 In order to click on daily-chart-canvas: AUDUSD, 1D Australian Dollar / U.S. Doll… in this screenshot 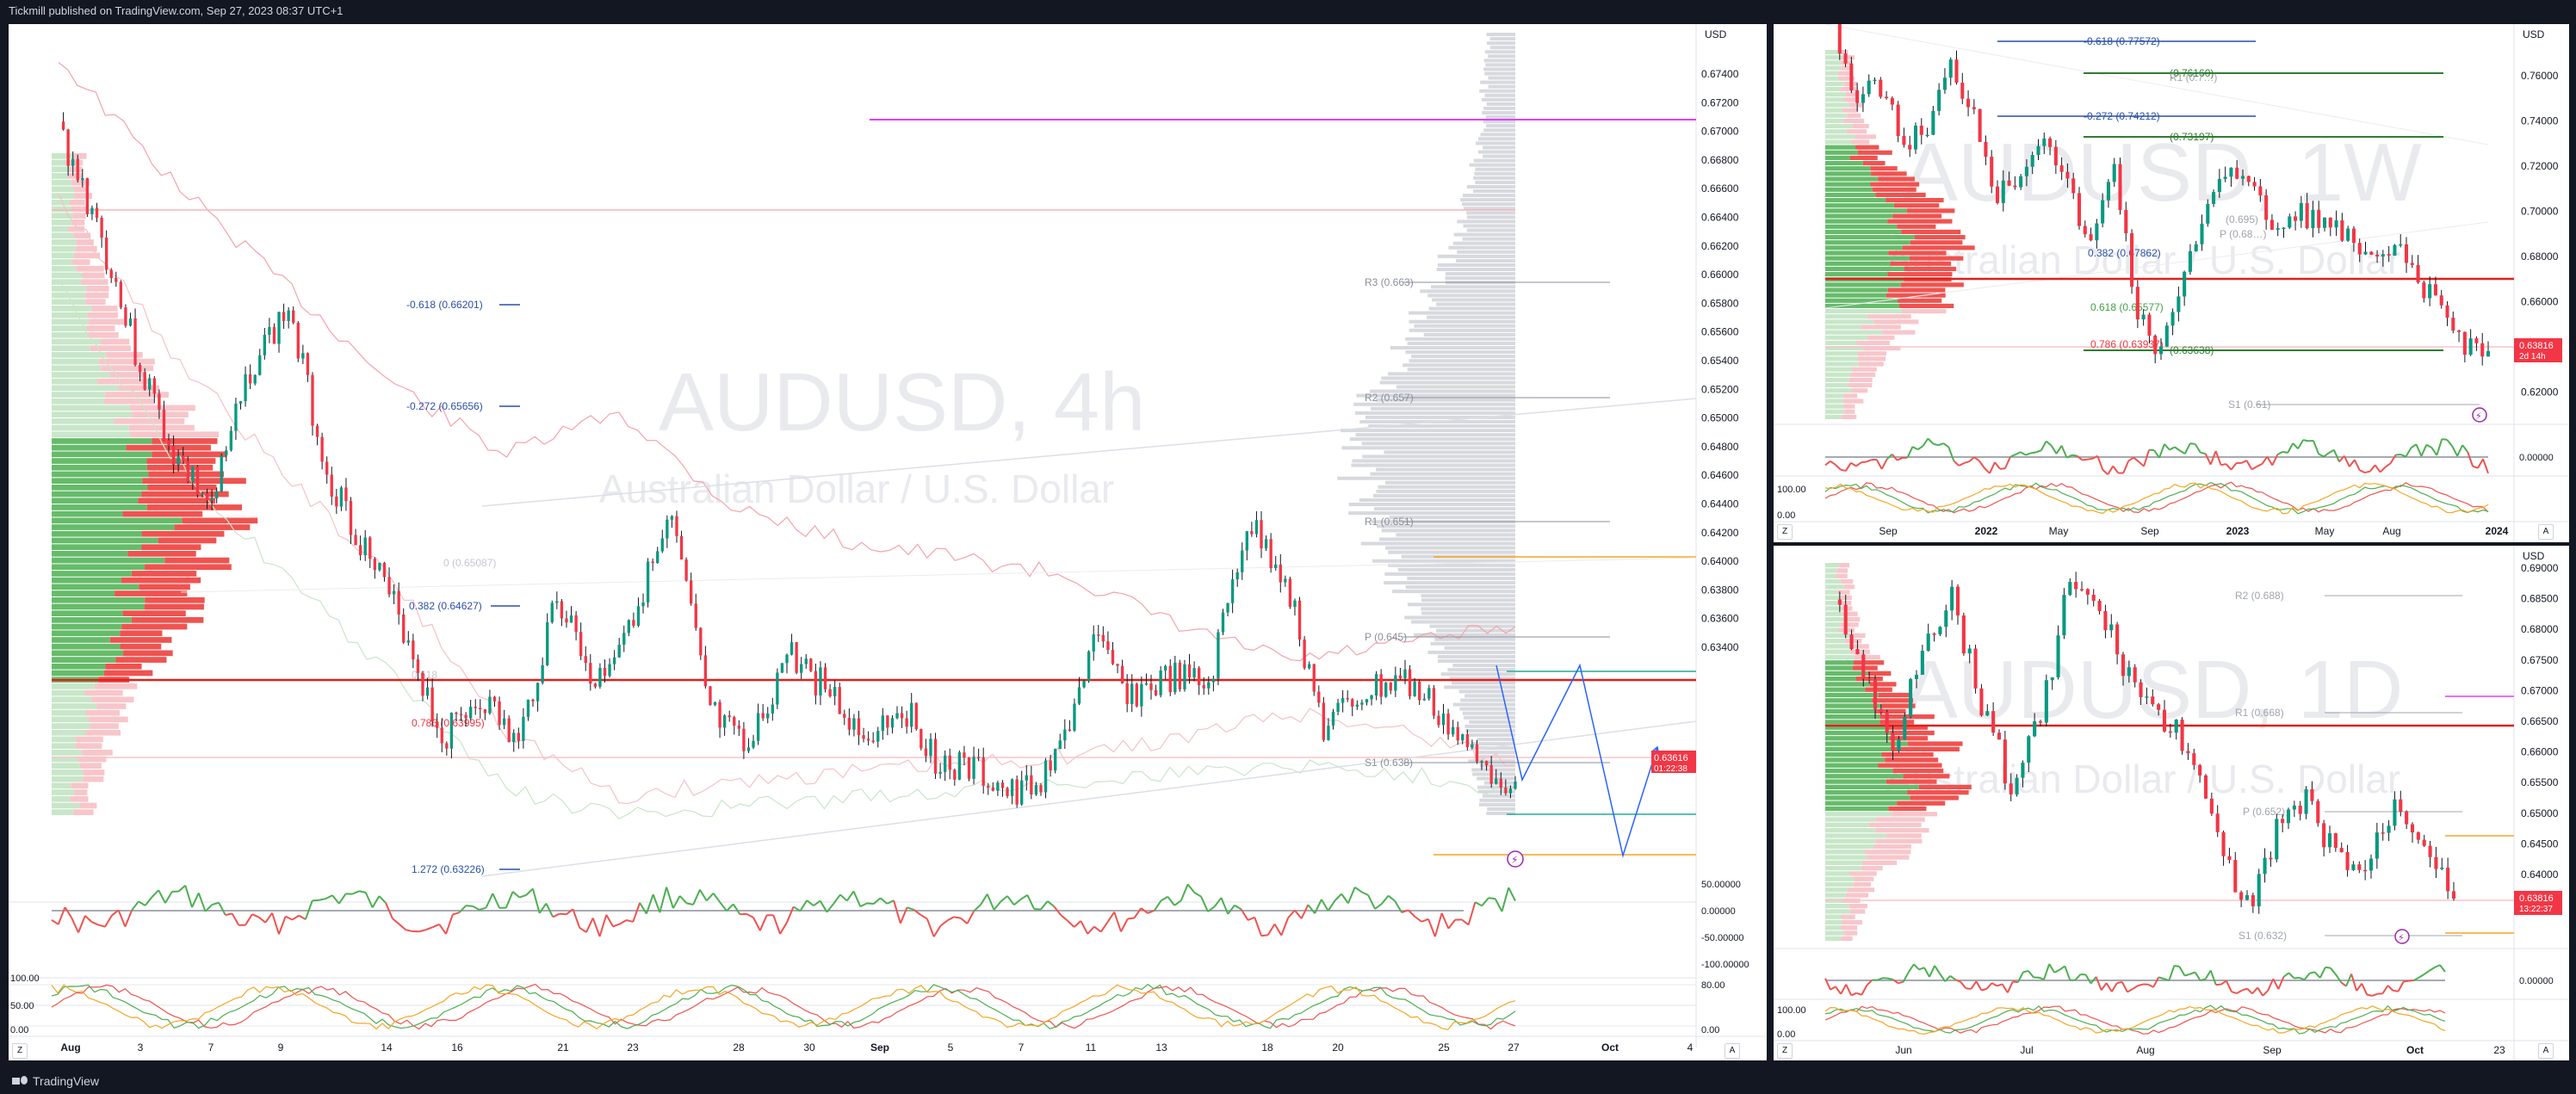, I will do `click(2172, 803)`.